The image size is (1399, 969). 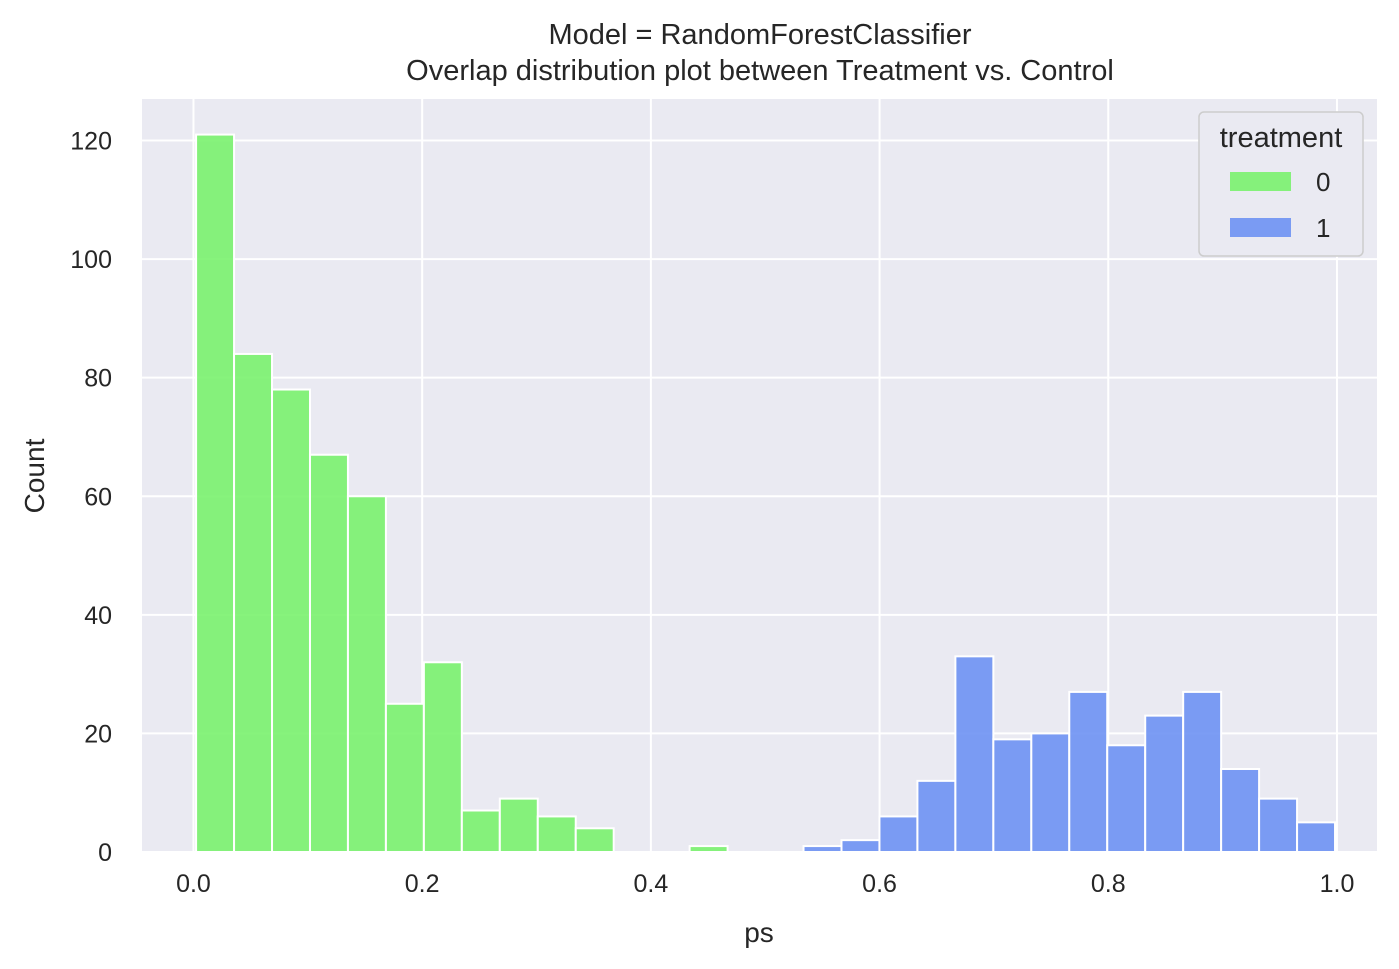 I want to click on x-tick-label-2: 0.4, so click(x=650, y=884).